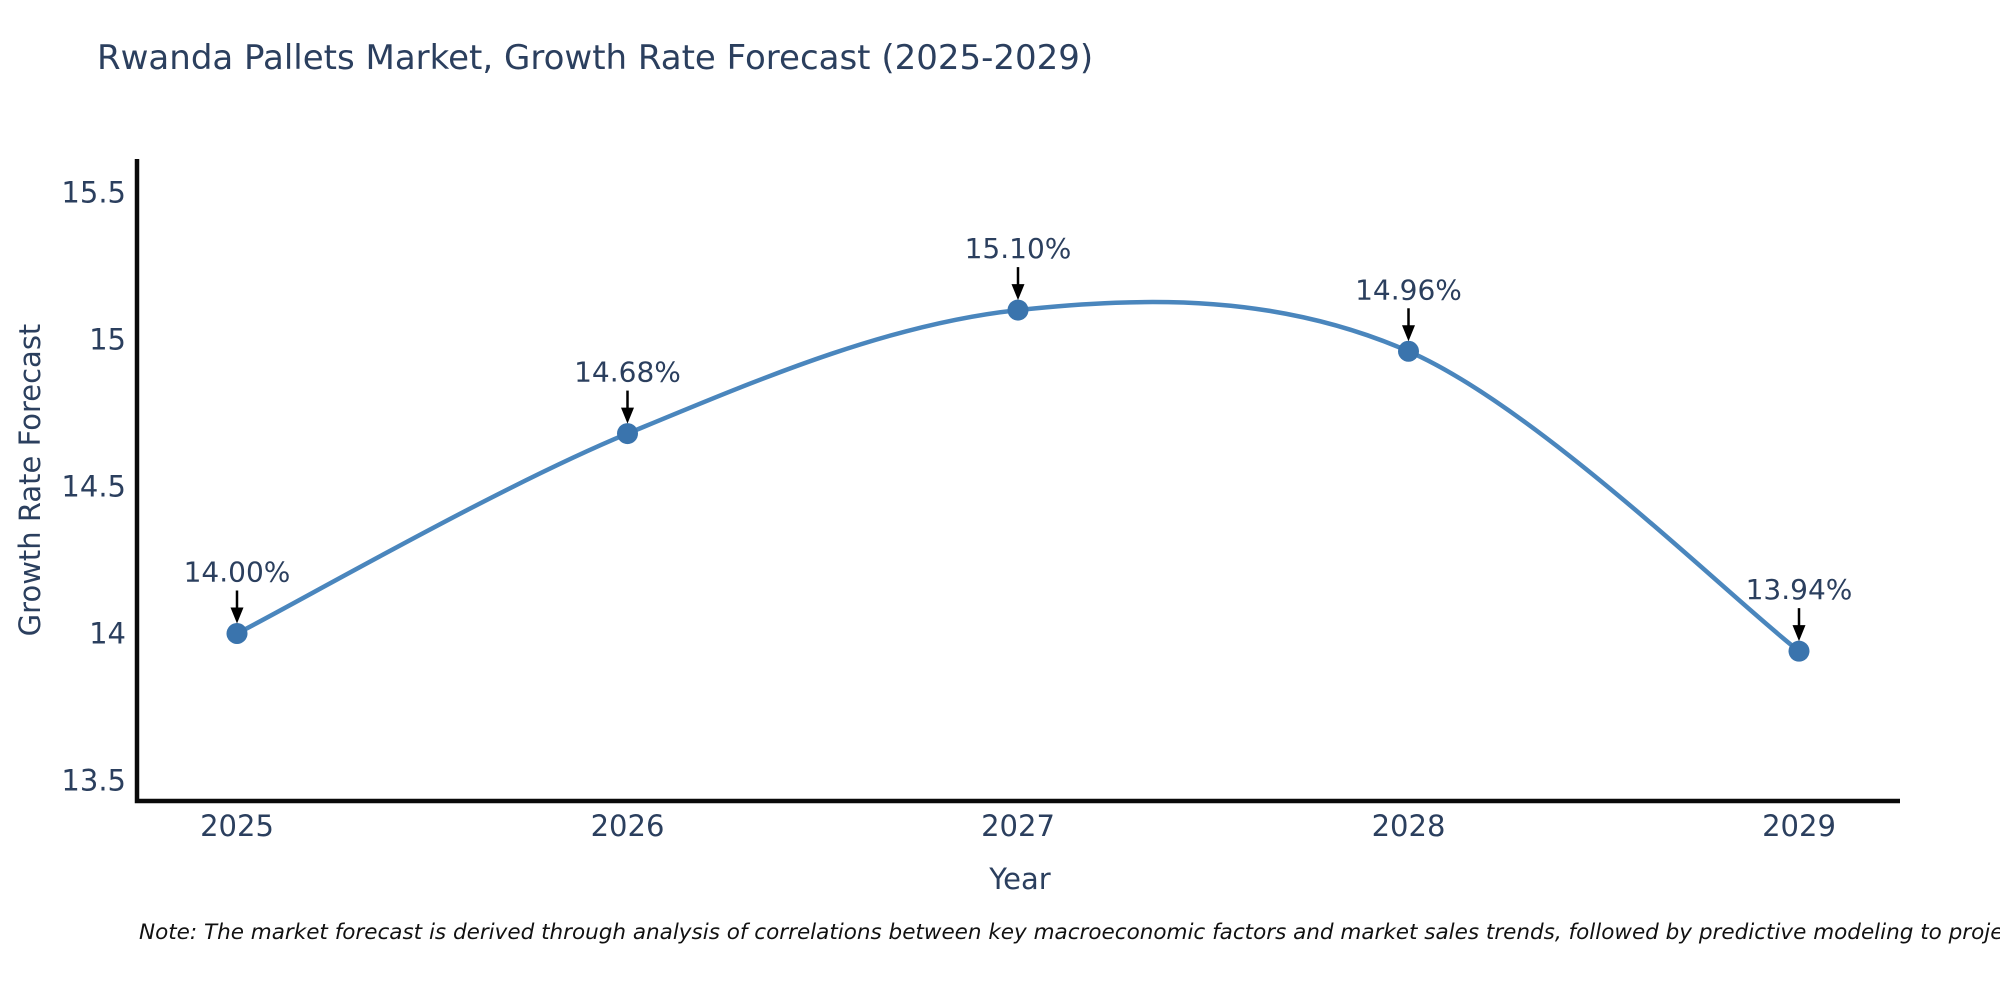 This screenshot has height=1000, width=2000. What do you see at coordinates (1018, 826) in the screenshot?
I see `x-tick-label: 2027` at bounding box center [1018, 826].